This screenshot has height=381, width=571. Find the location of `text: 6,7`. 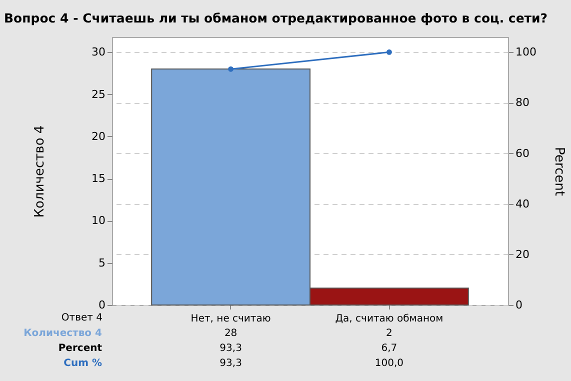

text: 6,7 is located at coordinates (389, 348).